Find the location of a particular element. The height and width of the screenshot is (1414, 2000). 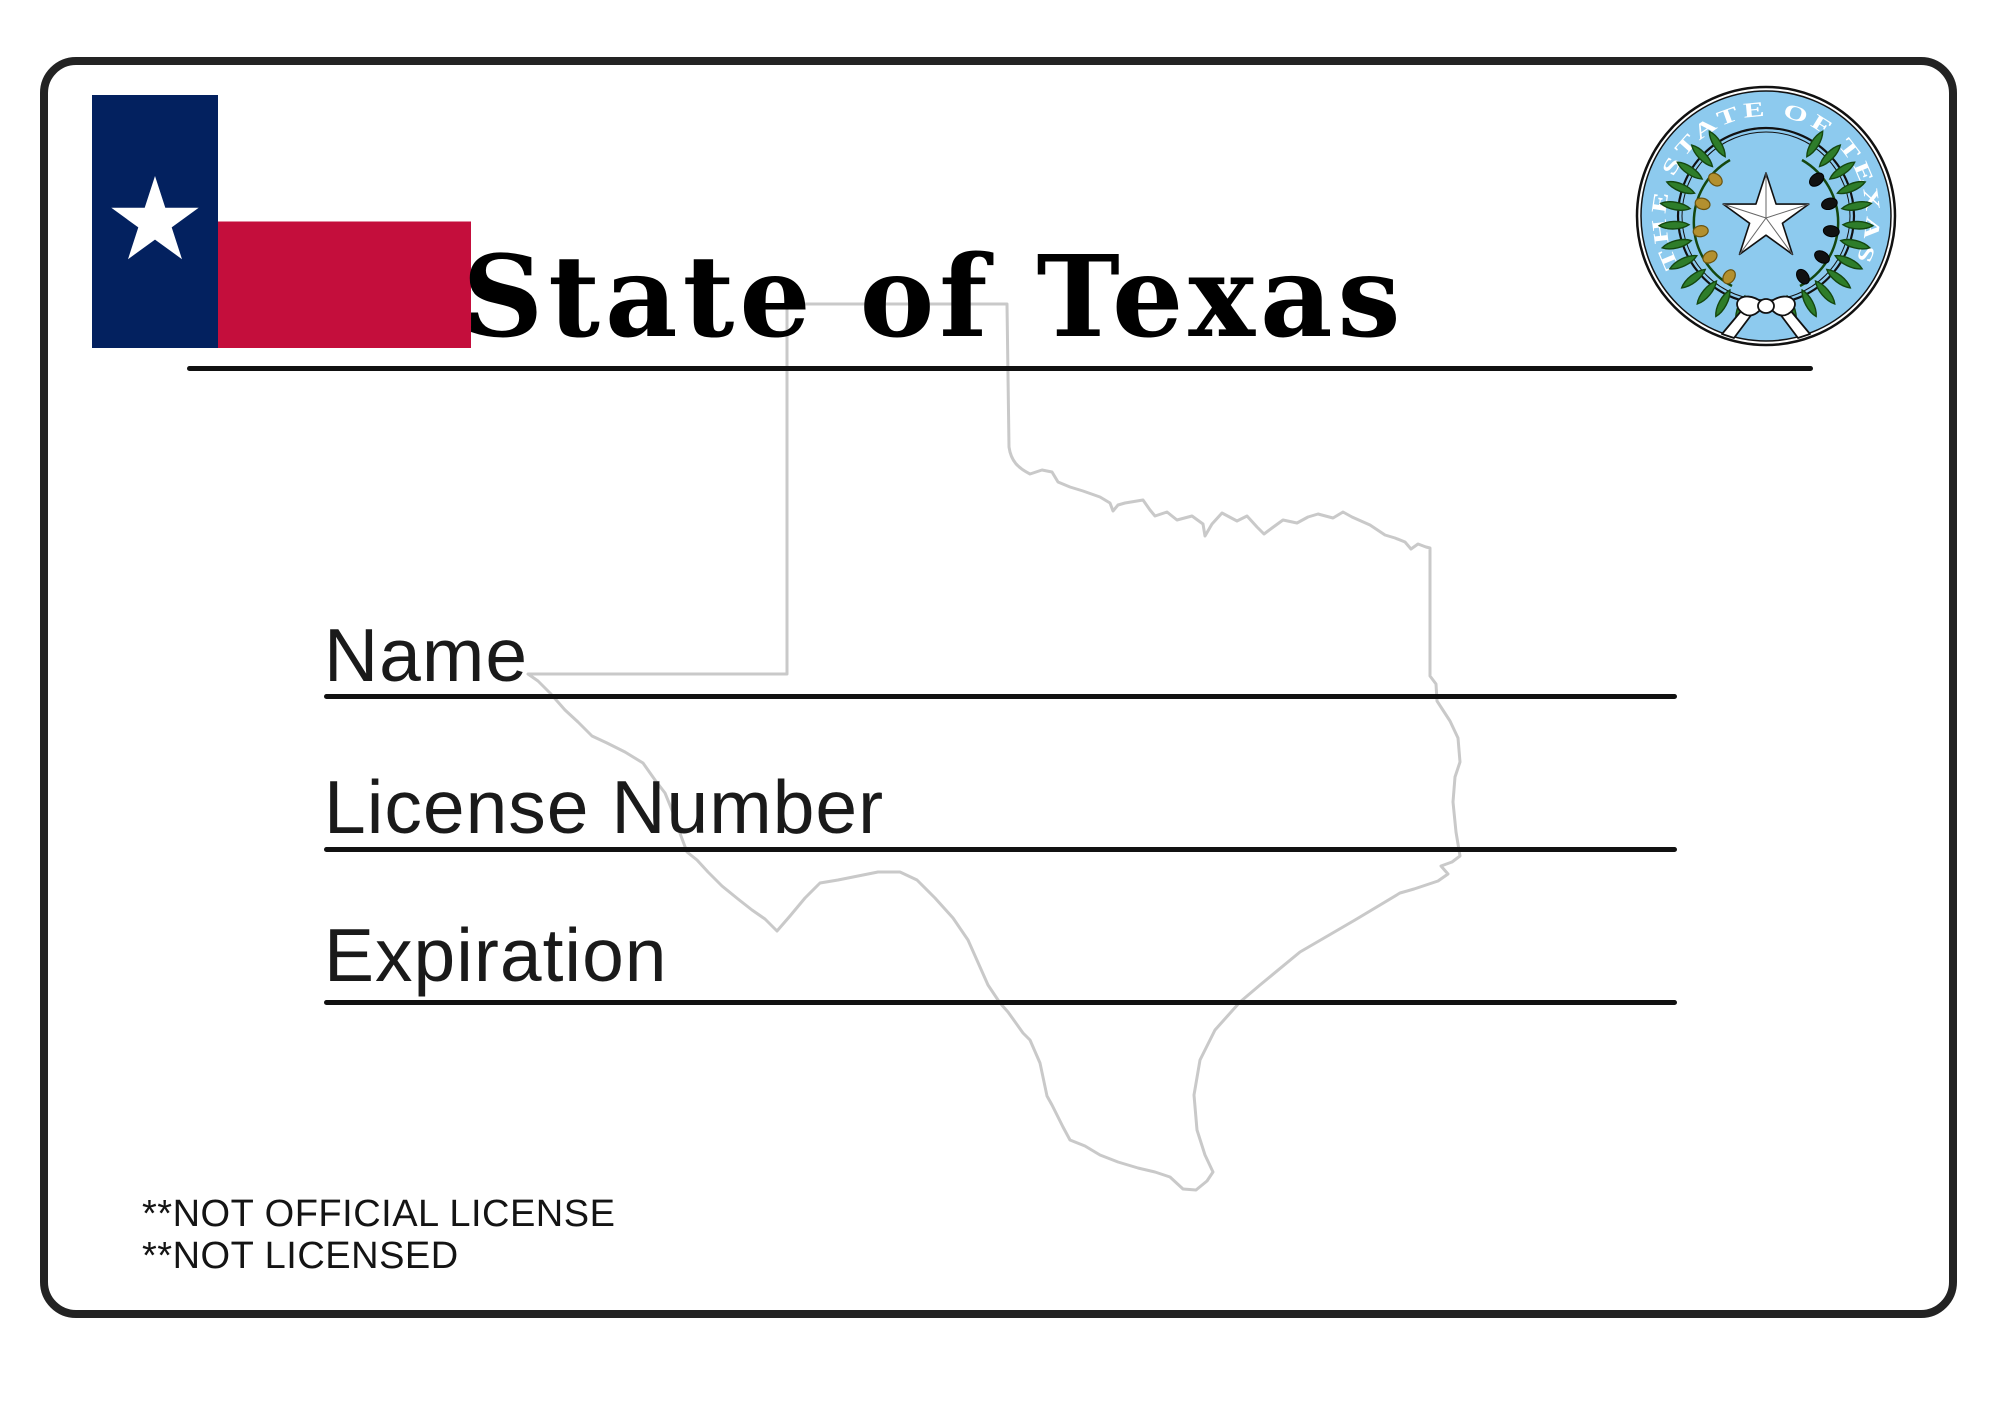

seal-wreath is located at coordinates (1766, 233).